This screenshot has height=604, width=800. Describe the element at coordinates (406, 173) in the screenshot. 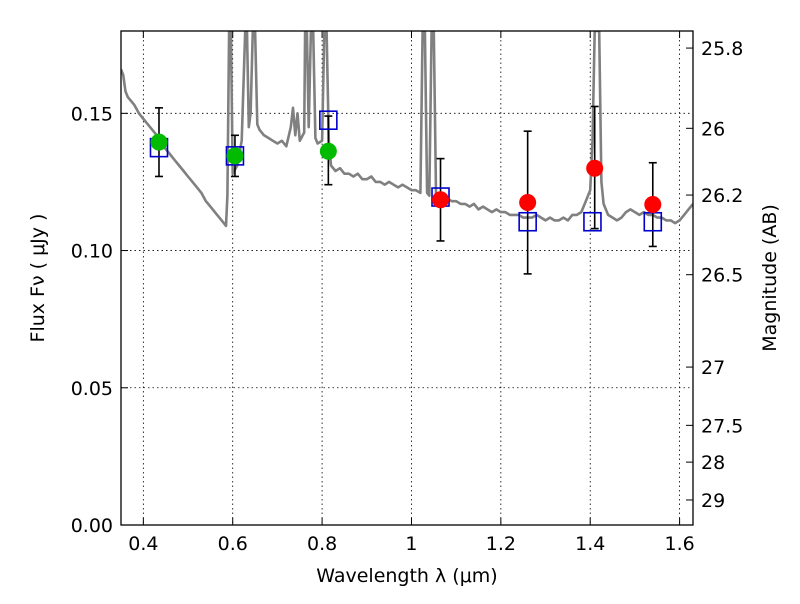

I see `point-layer` at that location.